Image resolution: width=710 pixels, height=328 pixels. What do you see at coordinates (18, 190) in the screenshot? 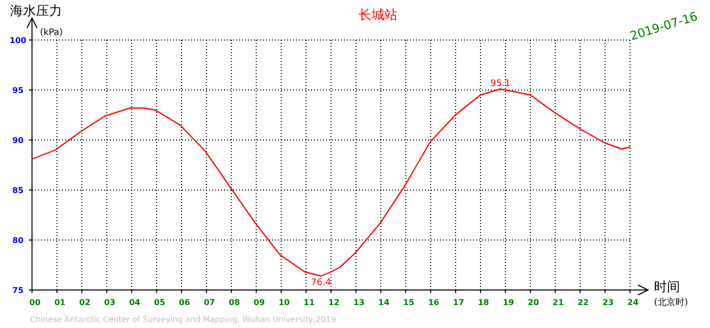
I see `y-tick-label: 85` at bounding box center [18, 190].